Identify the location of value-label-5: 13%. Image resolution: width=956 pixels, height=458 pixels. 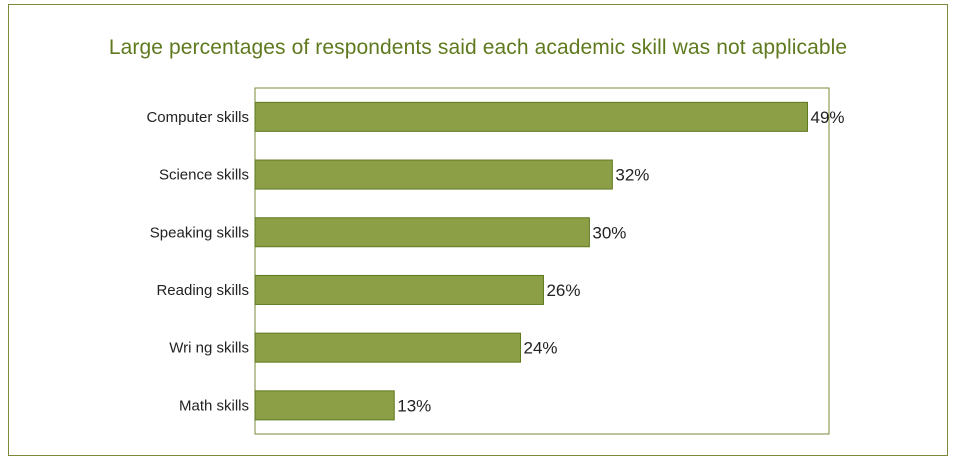
(414, 405).